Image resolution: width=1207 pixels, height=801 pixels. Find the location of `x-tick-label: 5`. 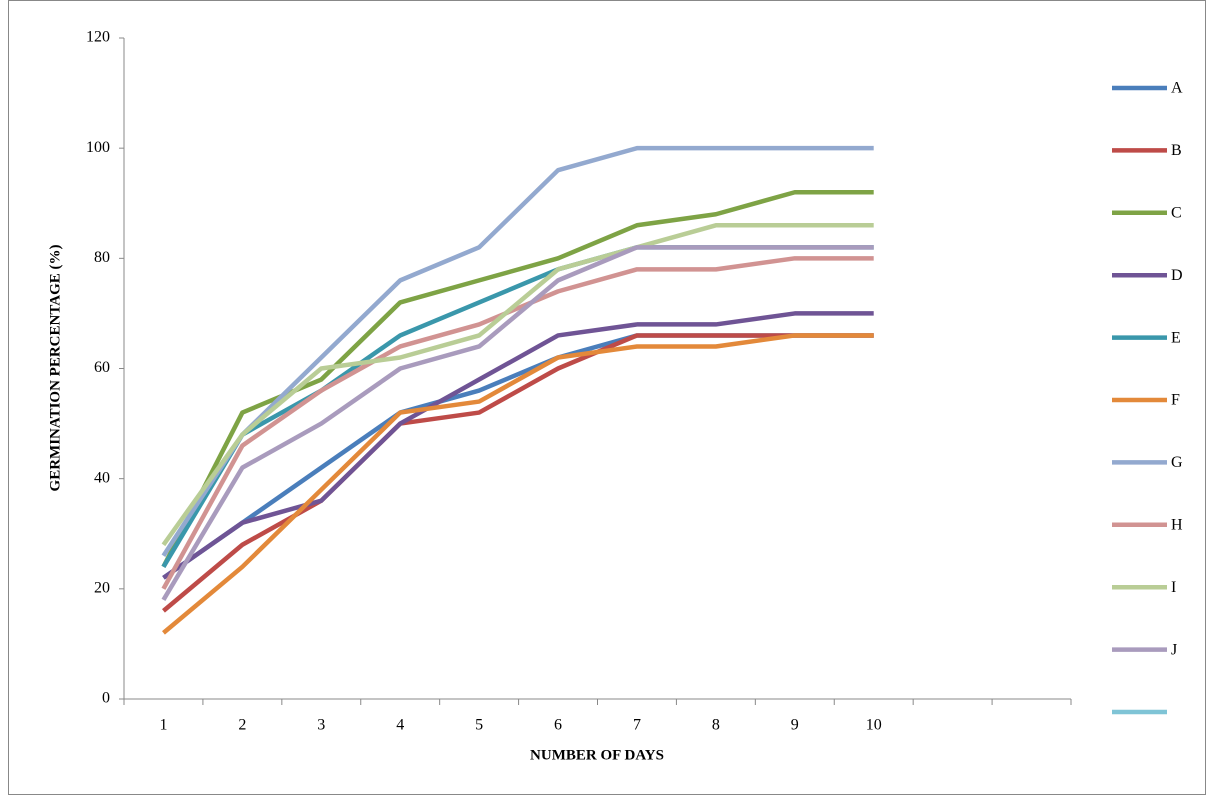

x-tick-label: 5 is located at coordinates (479, 725).